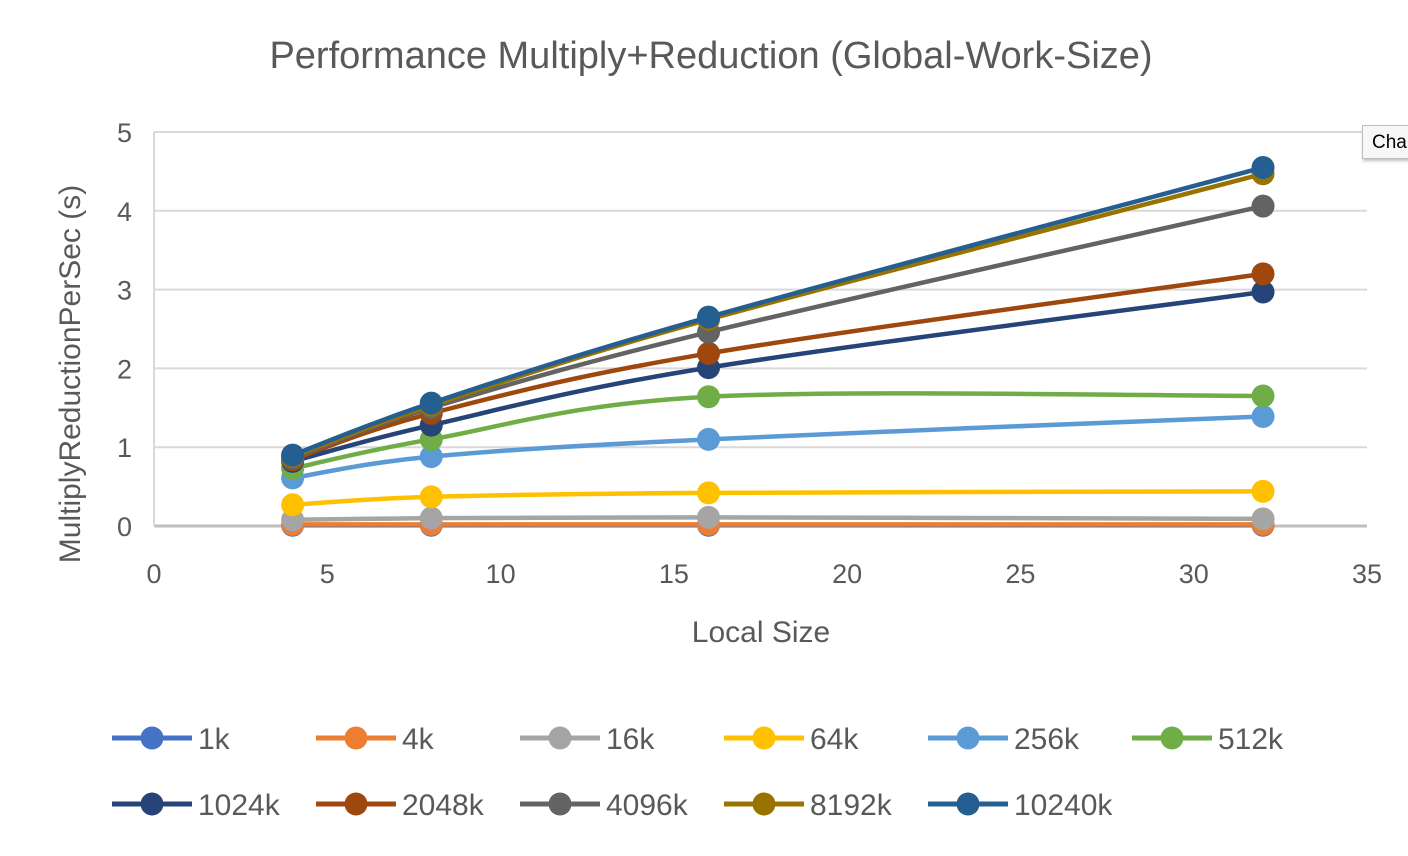 This screenshot has width=1408, height=856. Describe the element at coordinates (1063, 805) in the screenshot. I see `legend-label: 10240k` at that location.